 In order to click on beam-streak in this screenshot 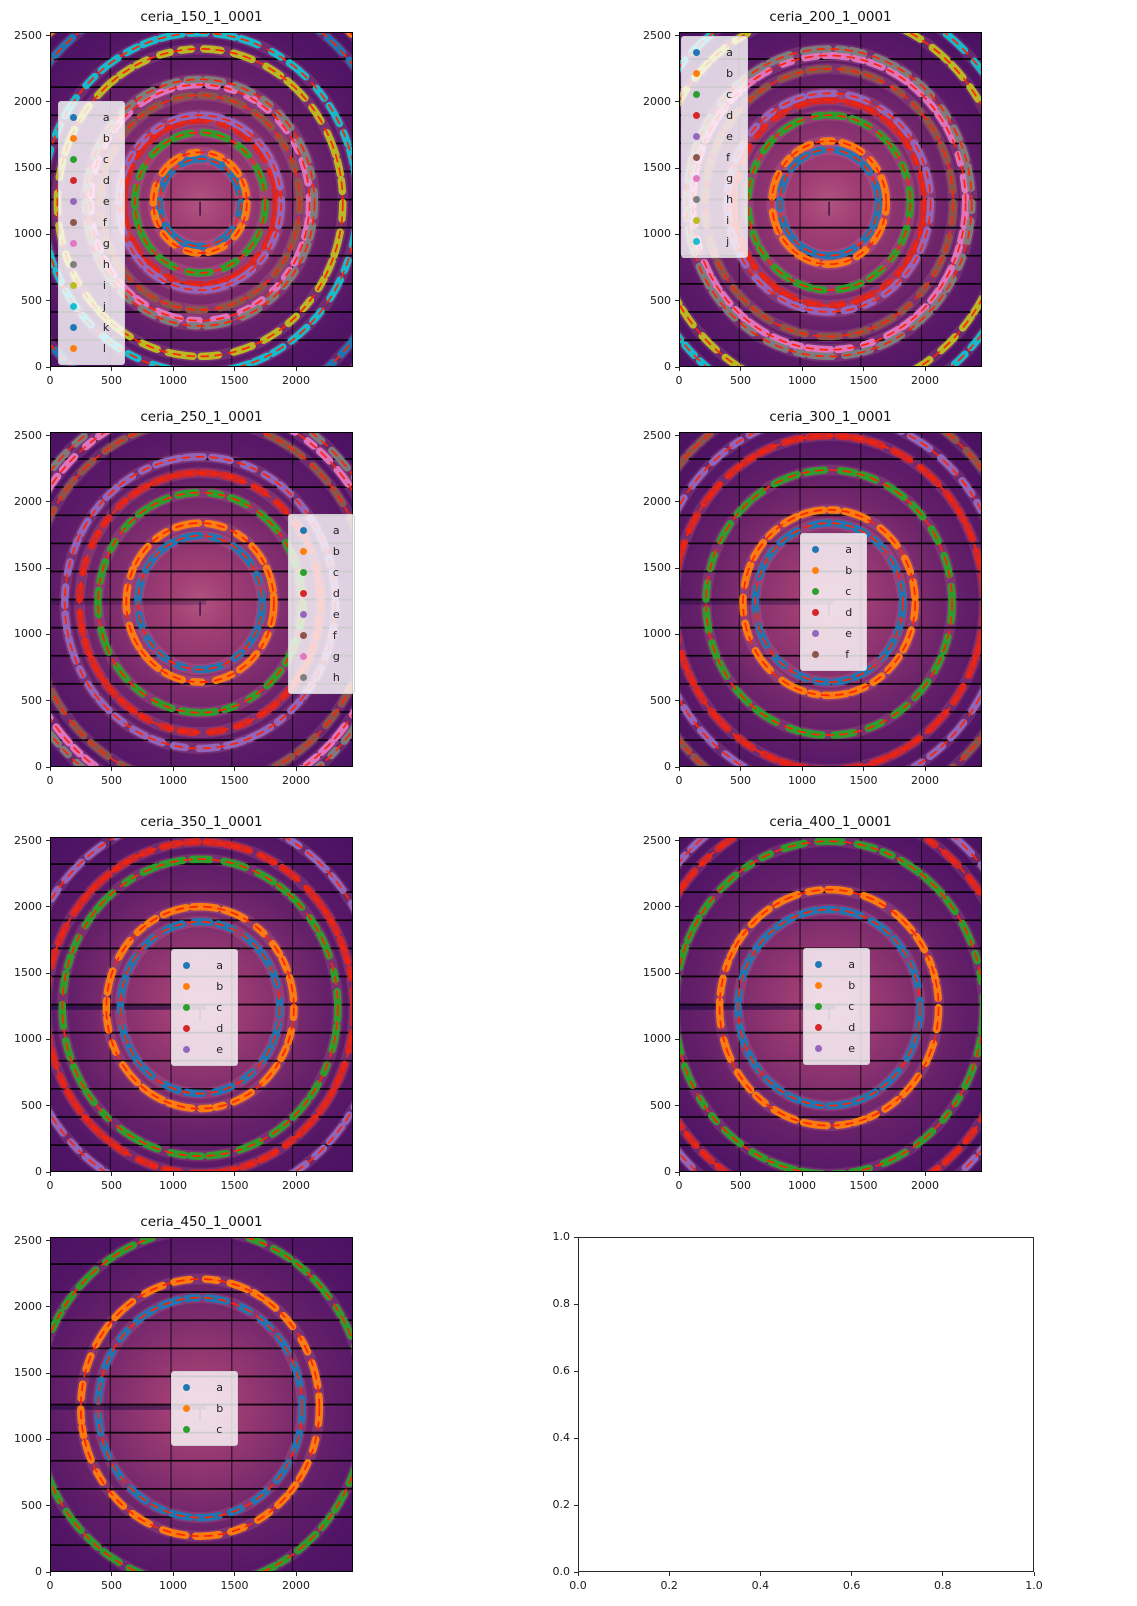, I will do `click(128, 1407)`.